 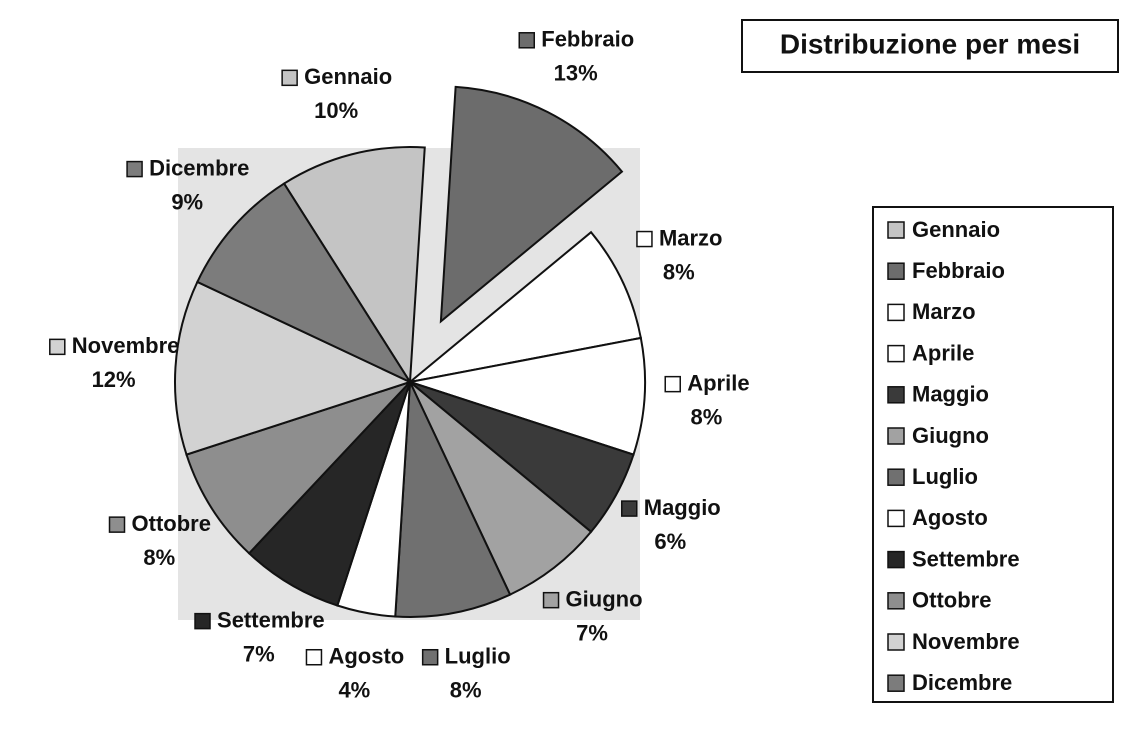 What do you see at coordinates (604, 598) in the screenshot?
I see `slice-label-name: Giugno` at bounding box center [604, 598].